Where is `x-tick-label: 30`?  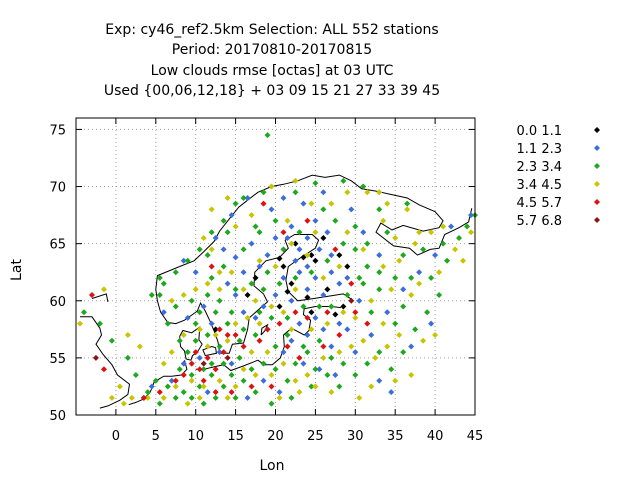 x-tick-label: 30 is located at coordinates (355, 436).